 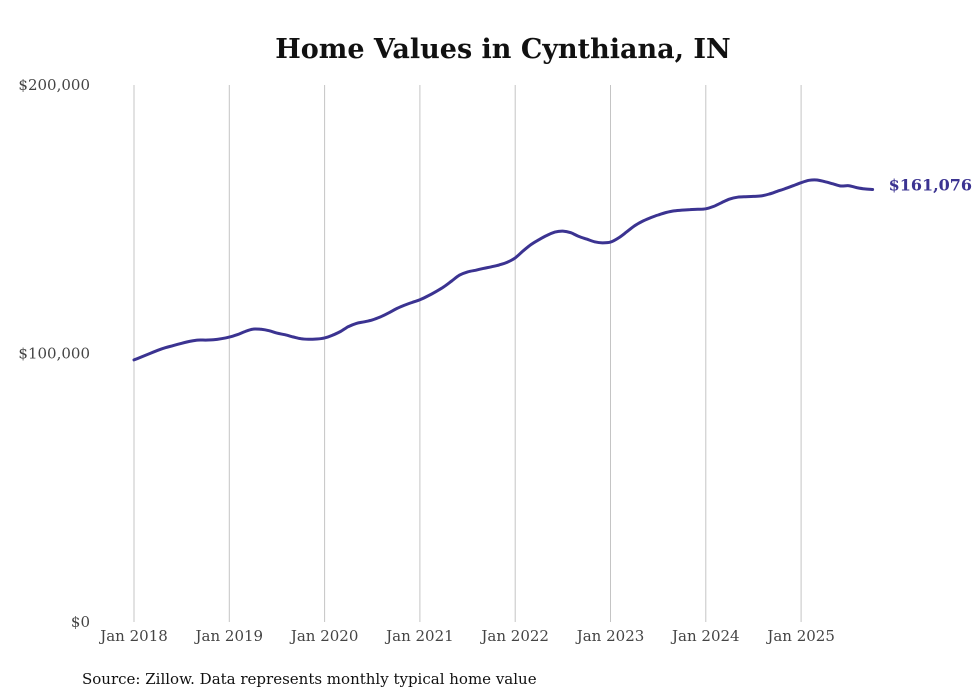 What do you see at coordinates (324, 636) in the screenshot?
I see `x-tick-label: Jan 2020` at bounding box center [324, 636].